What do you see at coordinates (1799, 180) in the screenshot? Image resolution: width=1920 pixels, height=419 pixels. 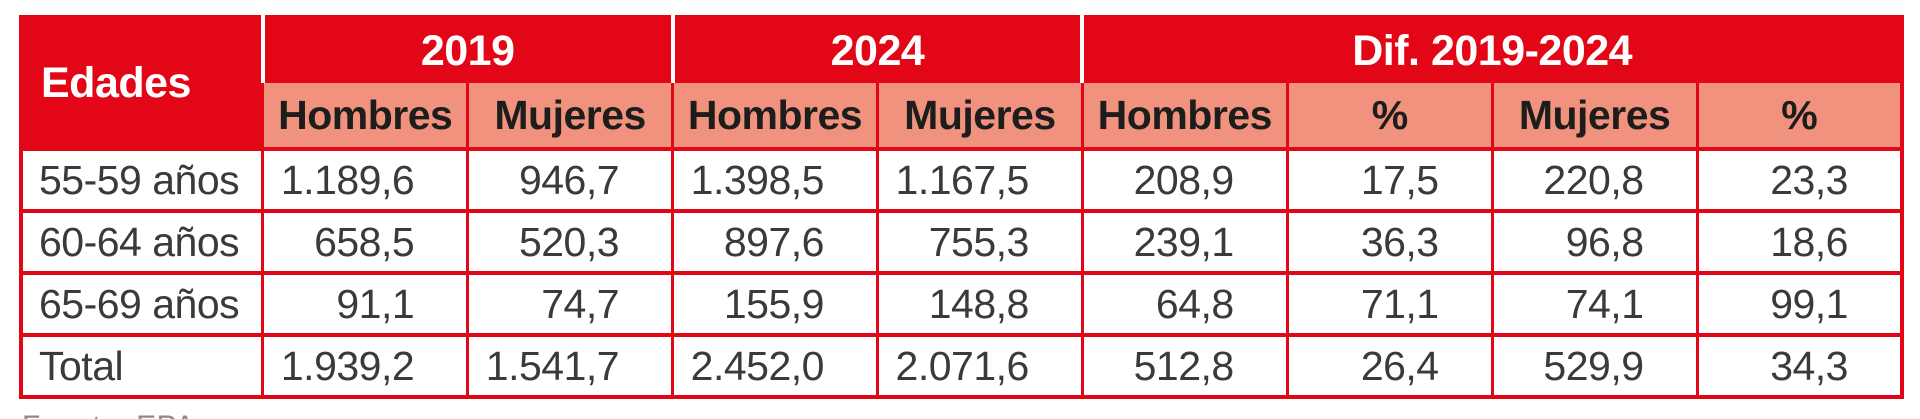 I see `table-cell: 23,3` at bounding box center [1799, 180].